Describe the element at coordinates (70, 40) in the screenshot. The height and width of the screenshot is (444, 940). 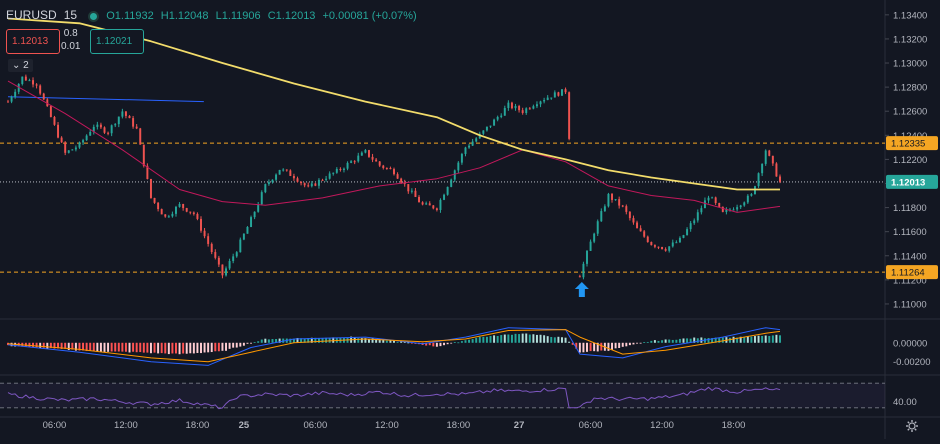
I see `spread-display: 0.8 0.01` at that location.